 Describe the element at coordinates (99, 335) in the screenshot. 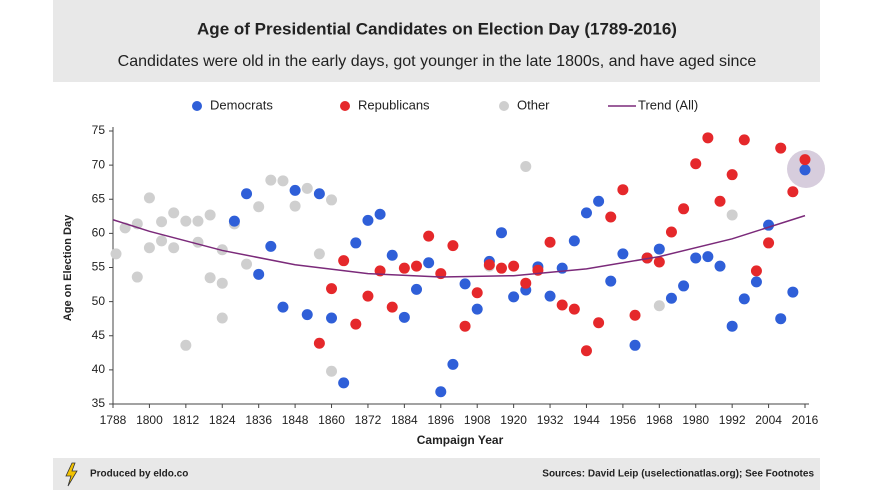

I see `y-tick-label: 45` at that location.